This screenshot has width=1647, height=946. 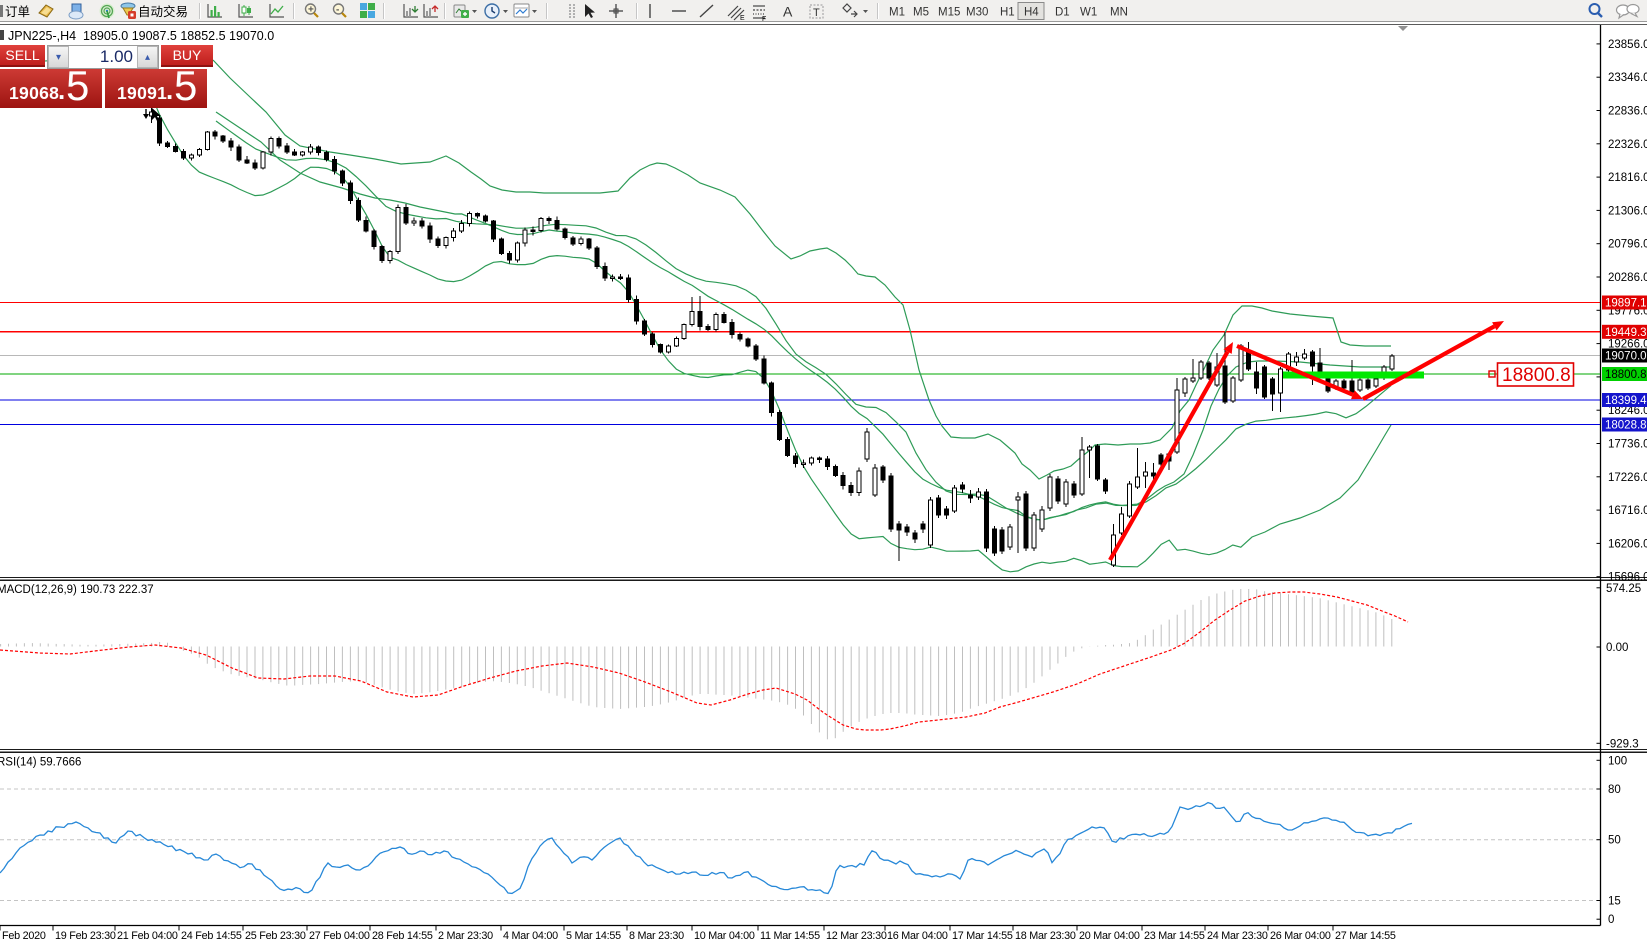 I want to click on svg-text: 0.00, so click(x=1617, y=648).